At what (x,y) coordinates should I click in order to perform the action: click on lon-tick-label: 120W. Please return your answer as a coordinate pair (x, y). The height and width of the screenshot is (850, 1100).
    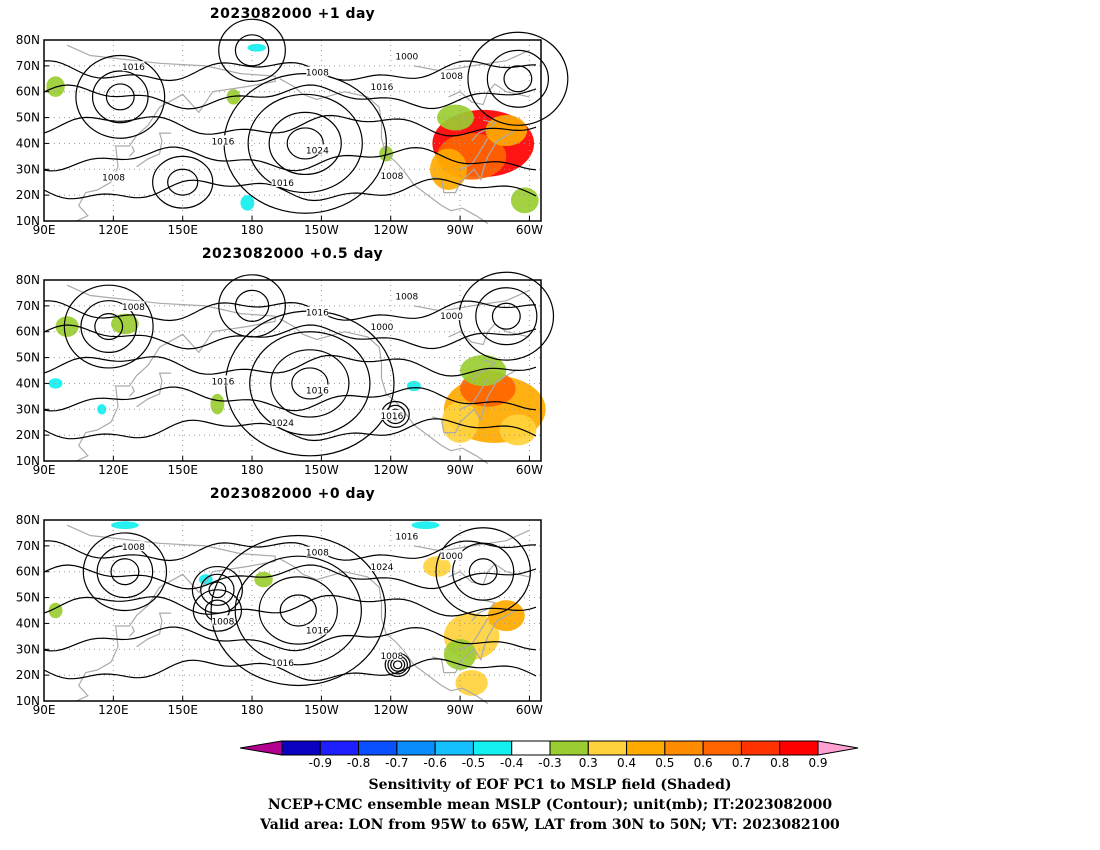
    Looking at the image, I should click on (390, 470).